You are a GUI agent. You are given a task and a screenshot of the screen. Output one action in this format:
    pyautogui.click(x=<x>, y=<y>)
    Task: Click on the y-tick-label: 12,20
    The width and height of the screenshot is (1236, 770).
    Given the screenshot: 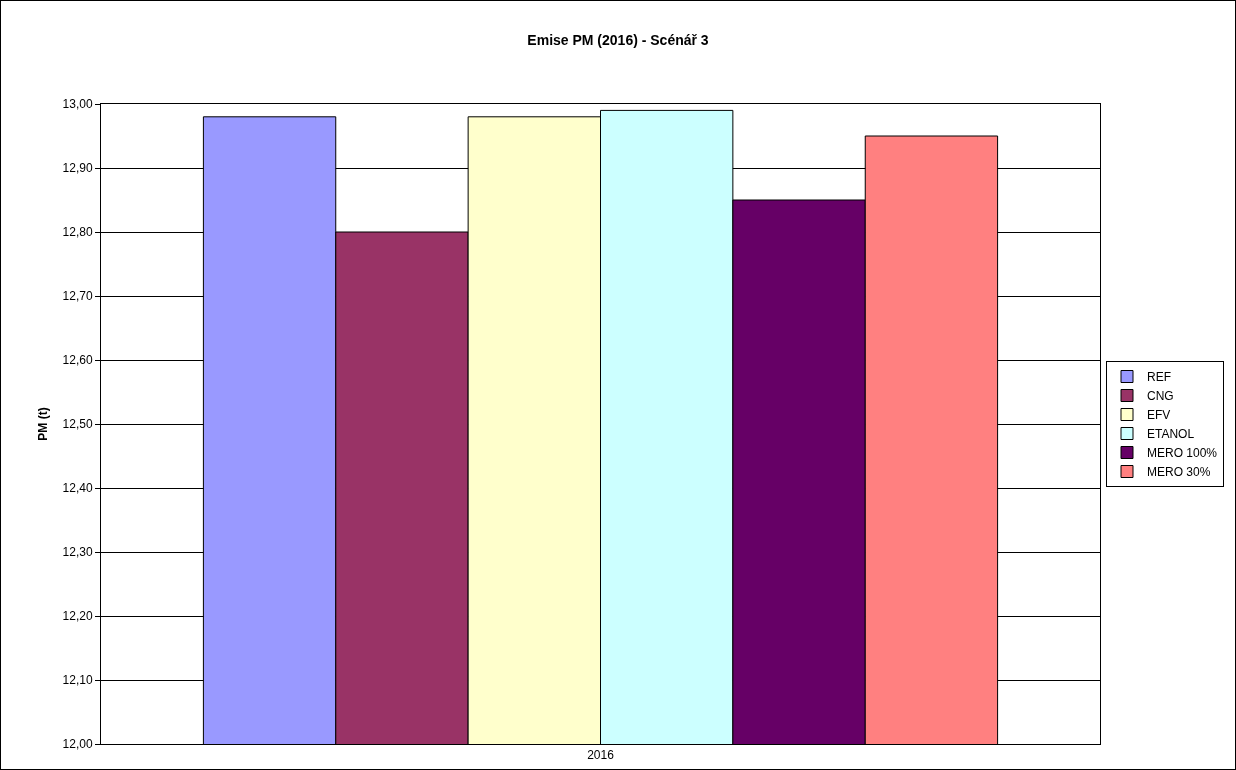 What is the action you would take?
    pyautogui.click(x=77, y=616)
    